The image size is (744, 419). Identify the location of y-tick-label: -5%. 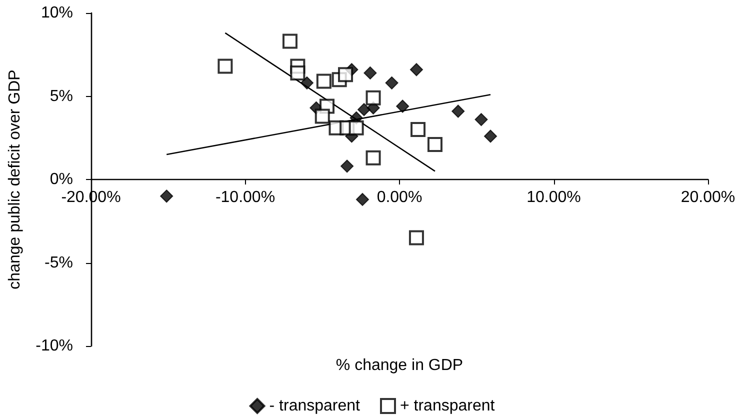
(58, 263).